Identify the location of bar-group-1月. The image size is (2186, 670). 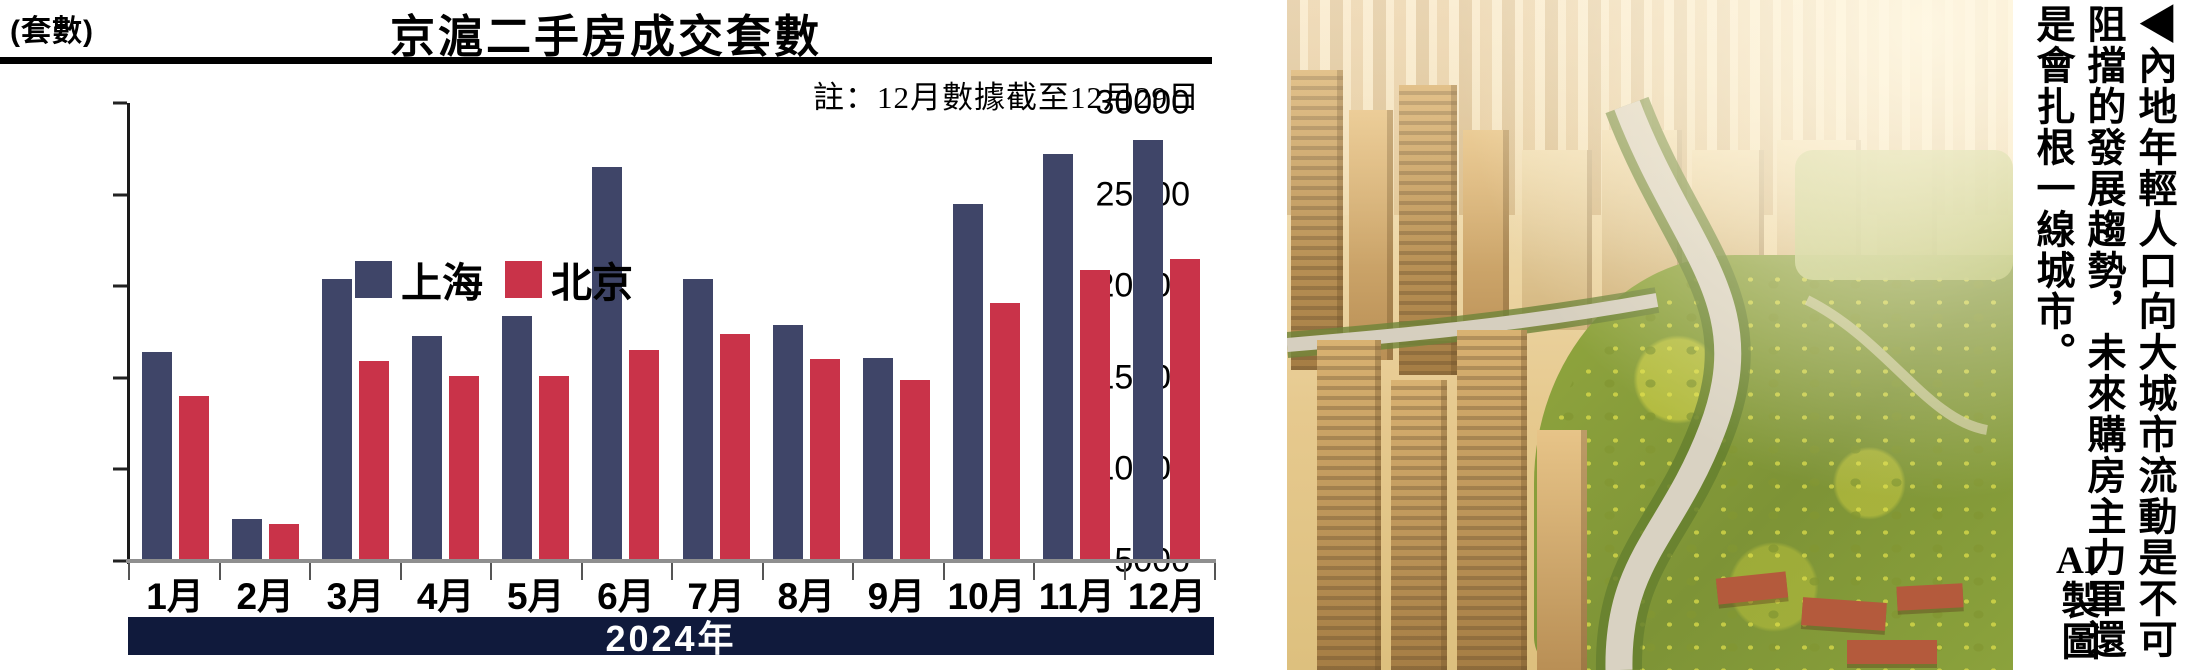
(175, 332).